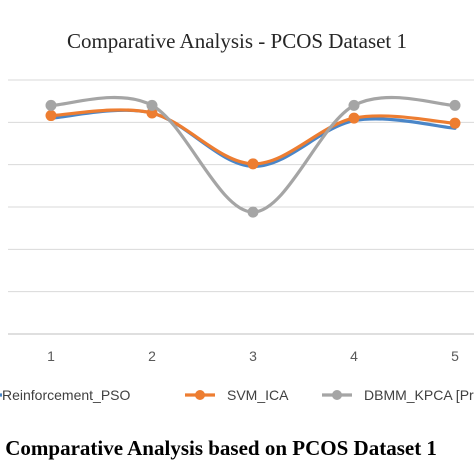 This screenshot has width=474, height=474. I want to click on legend-label: DBMM_KPCA [Proposed], so click(419, 395).